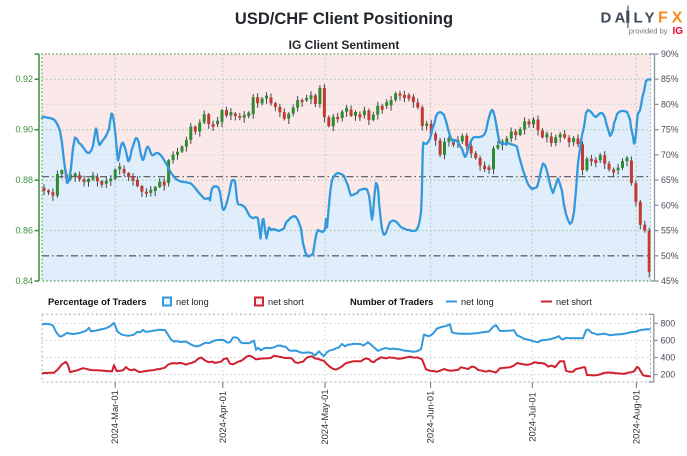 This screenshot has height=456, width=687. What do you see at coordinates (670, 231) in the screenshot?
I see `svg-text: 55%` at bounding box center [670, 231].